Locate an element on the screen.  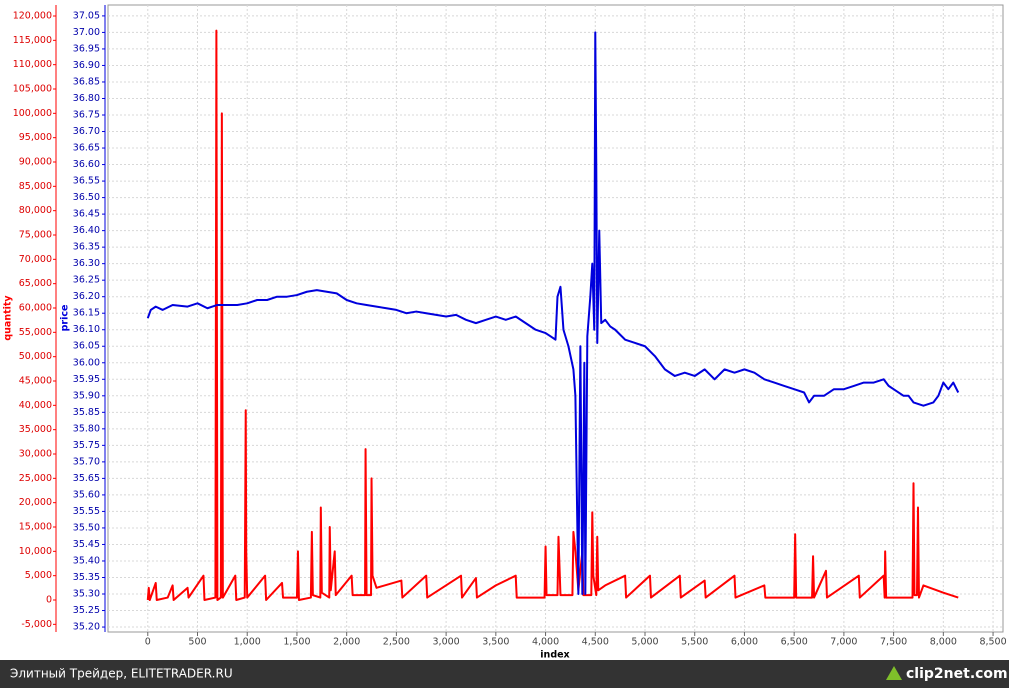
y2-tick-label: 36.70 is located at coordinates (86, 131).